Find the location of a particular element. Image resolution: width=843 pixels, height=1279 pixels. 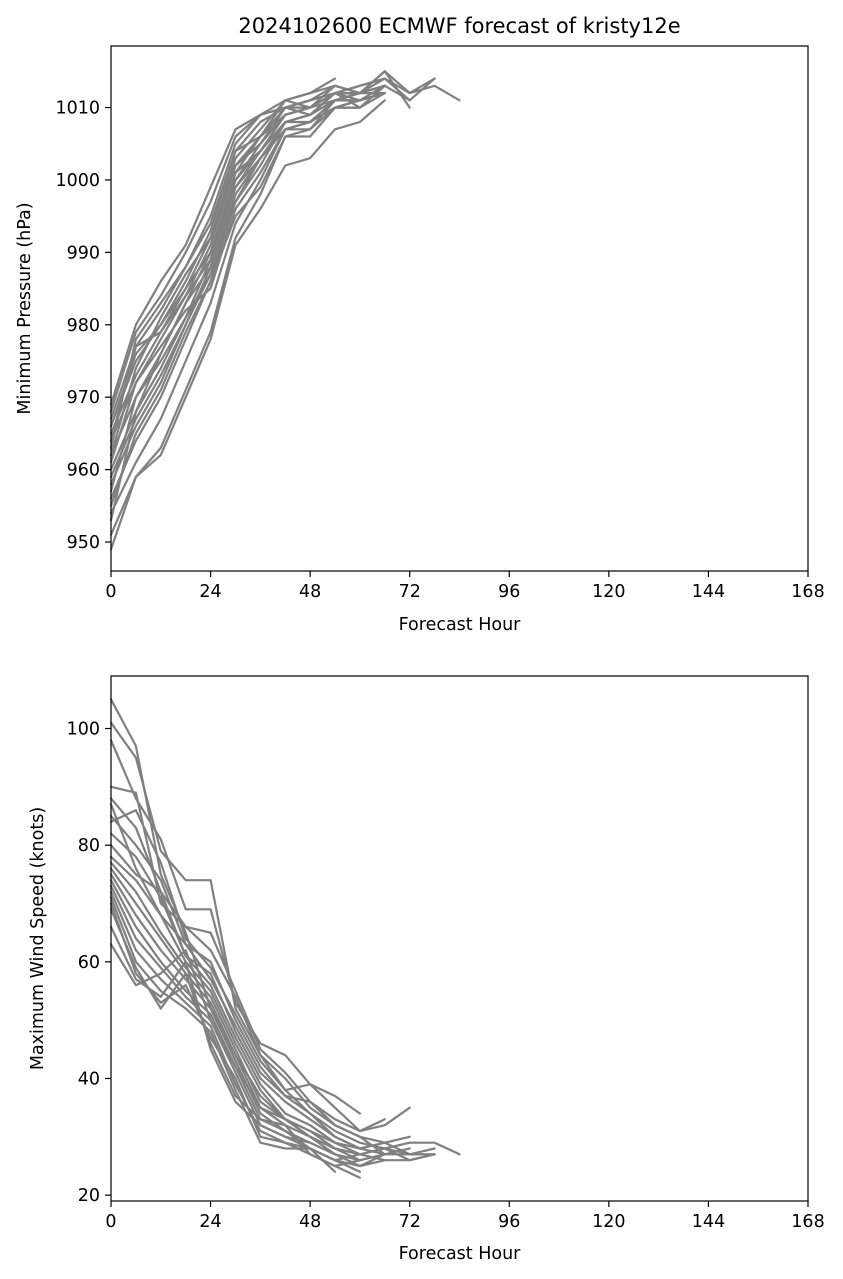

pressure-x-axis-label: Forecast Hour is located at coordinates (460, 625).